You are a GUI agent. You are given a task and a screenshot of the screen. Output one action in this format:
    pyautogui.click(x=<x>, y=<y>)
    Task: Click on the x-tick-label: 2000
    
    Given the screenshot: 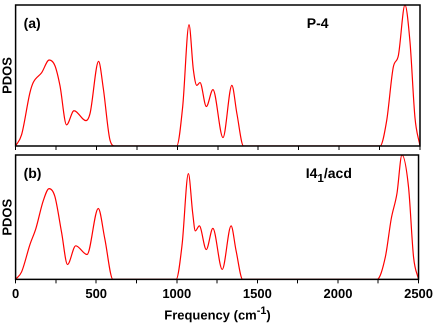 What is the action you would take?
    pyautogui.click(x=337, y=293)
    